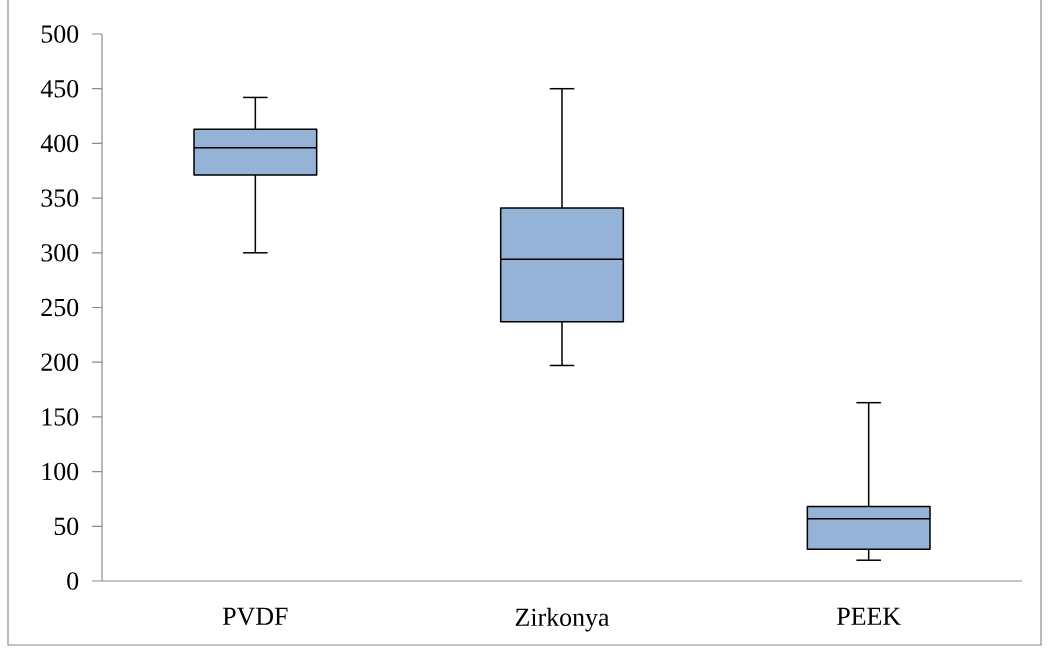 This screenshot has height=652, width=1050. I want to click on x-tick-label: Zirkonya, so click(562, 619).